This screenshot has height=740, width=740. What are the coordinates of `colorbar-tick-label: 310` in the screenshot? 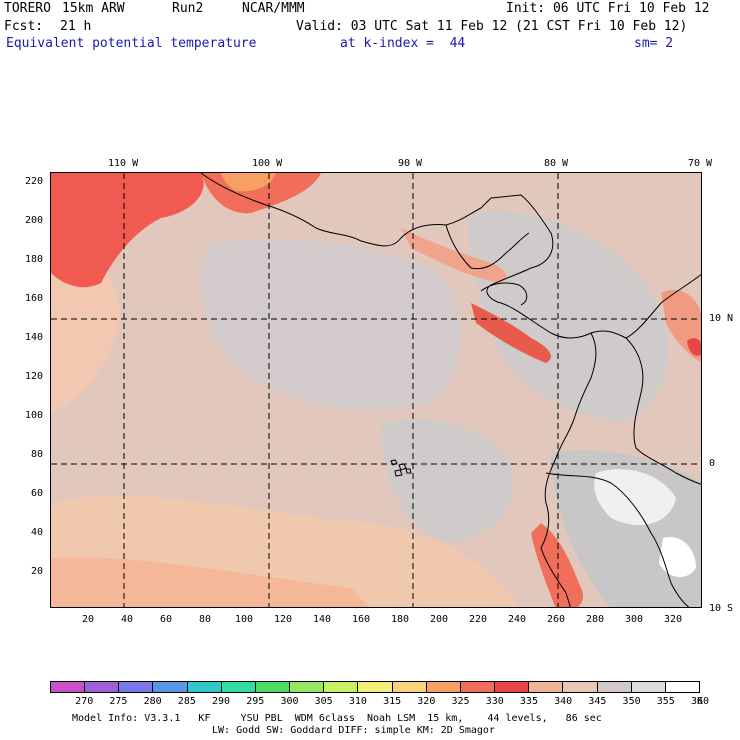 It's located at (357, 701).